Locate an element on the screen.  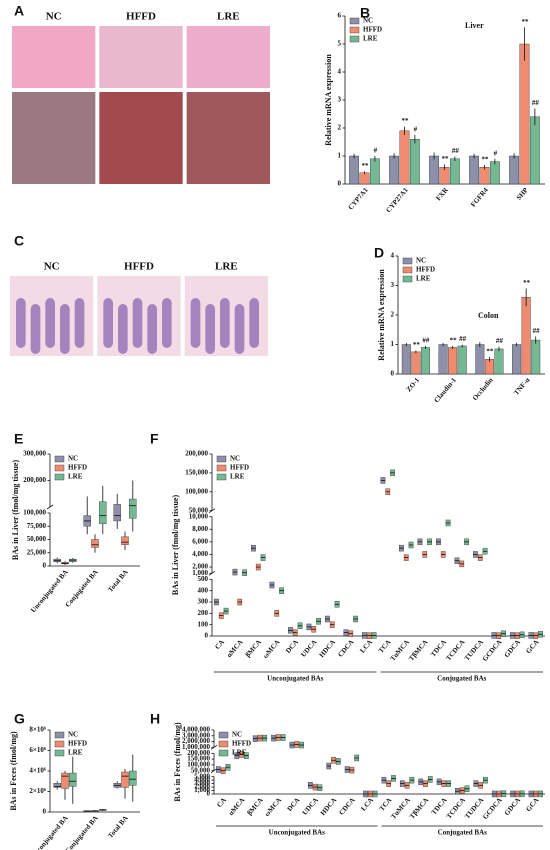
panel-label: H is located at coordinates (155, 719).